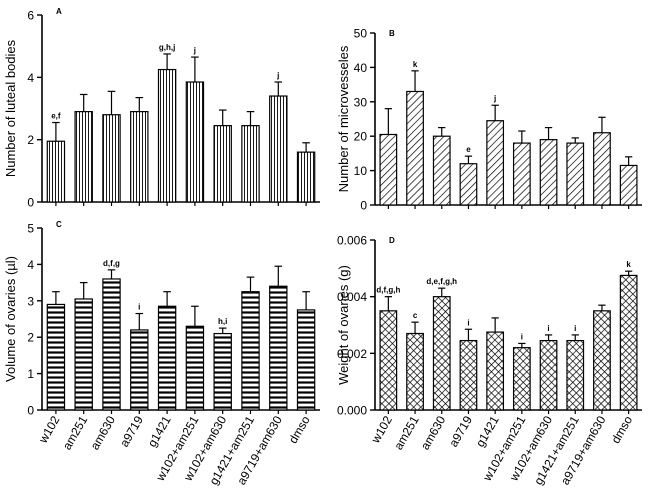 This screenshot has width=650, height=502. I want to click on panel-letter: D, so click(392, 240).